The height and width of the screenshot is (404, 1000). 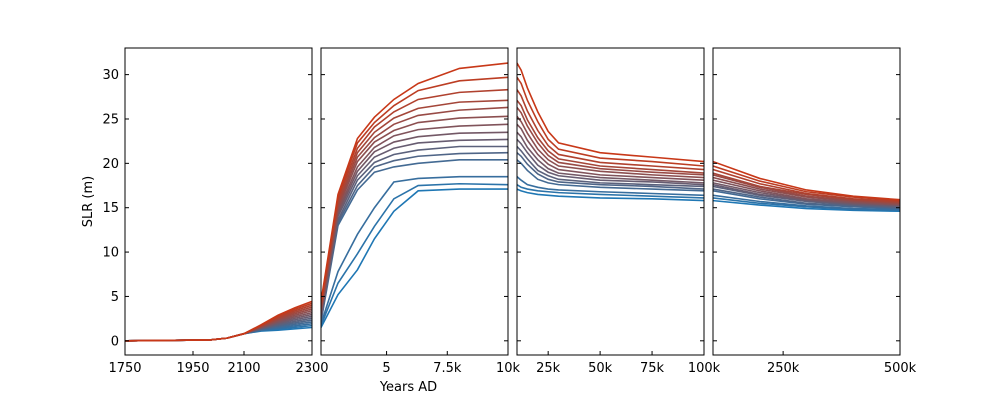 I want to click on x-tick-label: 2300, so click(x=311, y=368).